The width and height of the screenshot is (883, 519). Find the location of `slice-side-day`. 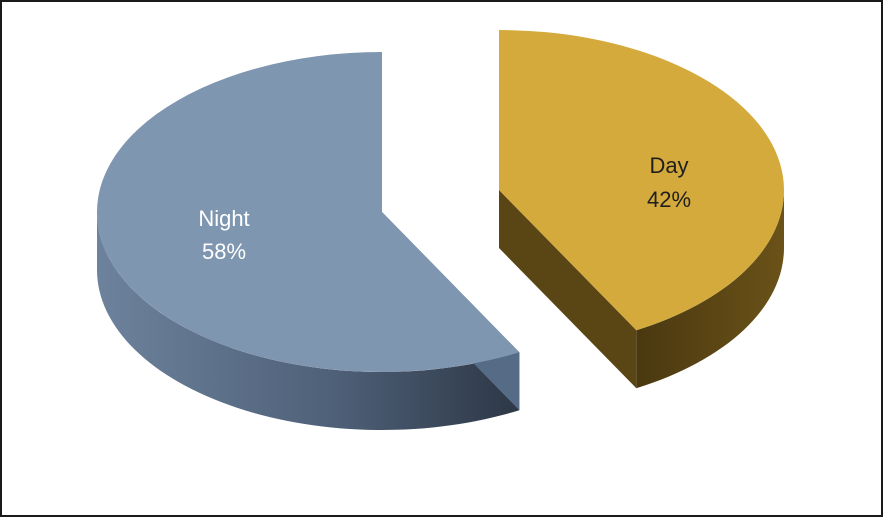

slice-side-day is located at coordinates (710, 289).